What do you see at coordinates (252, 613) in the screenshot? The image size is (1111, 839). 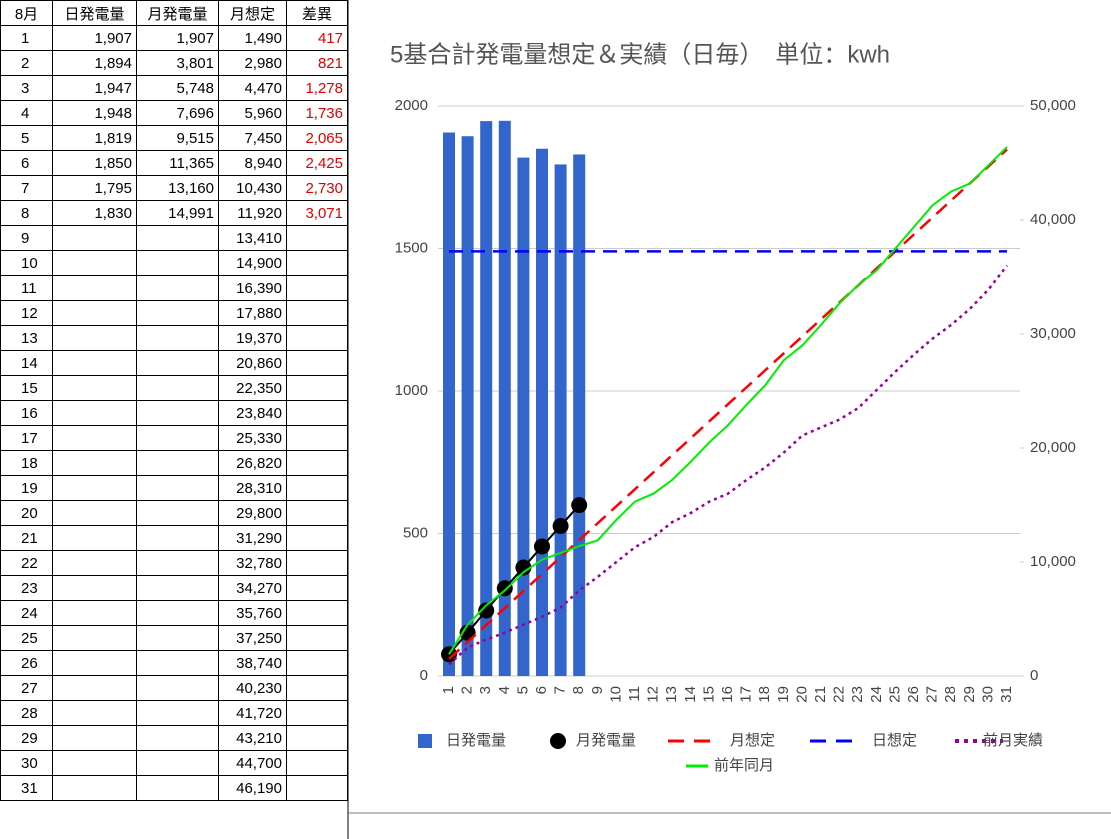 I see `table-cell: 35,760` at bounding box center [252, 613].